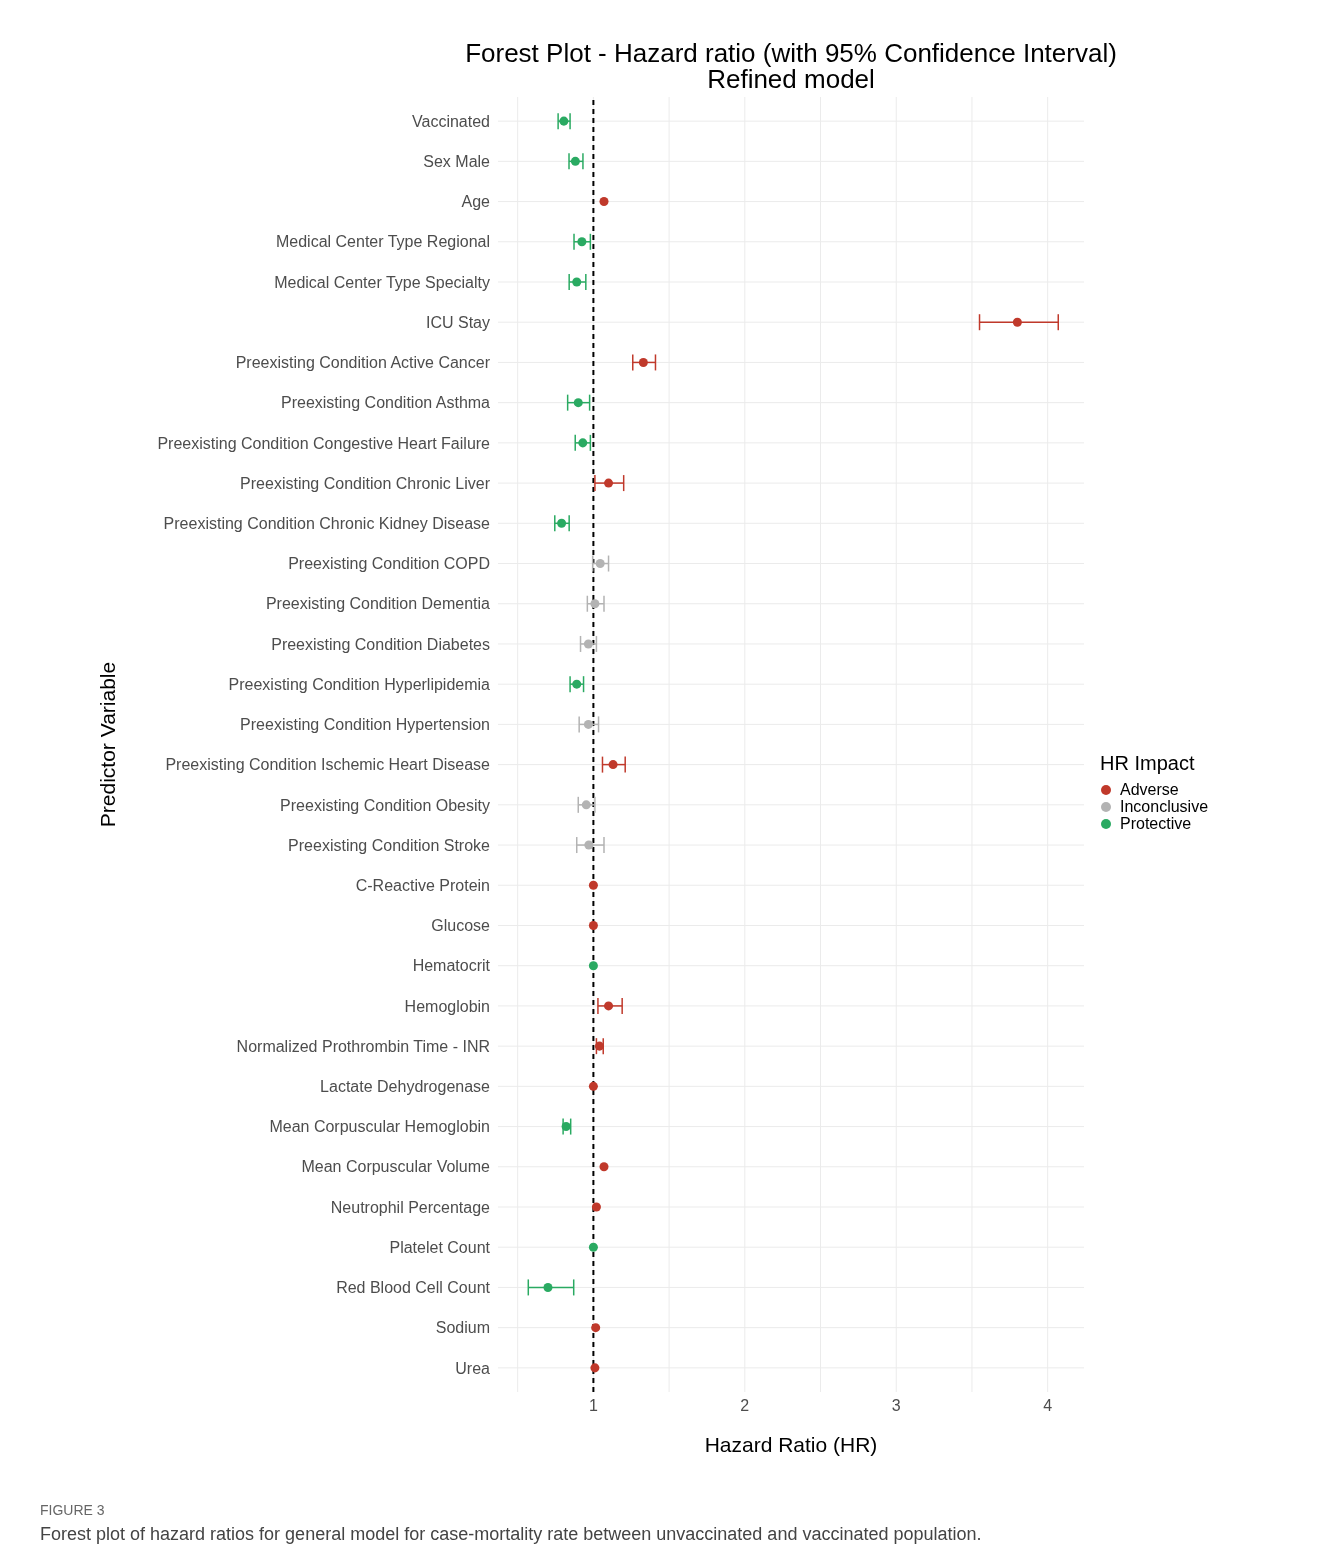 The image size is (1332, 1555). Describe the element at coordinates (382, 282) in the screenshot. I see `y-tick-label: Medical Center Type Specialty` at that location.